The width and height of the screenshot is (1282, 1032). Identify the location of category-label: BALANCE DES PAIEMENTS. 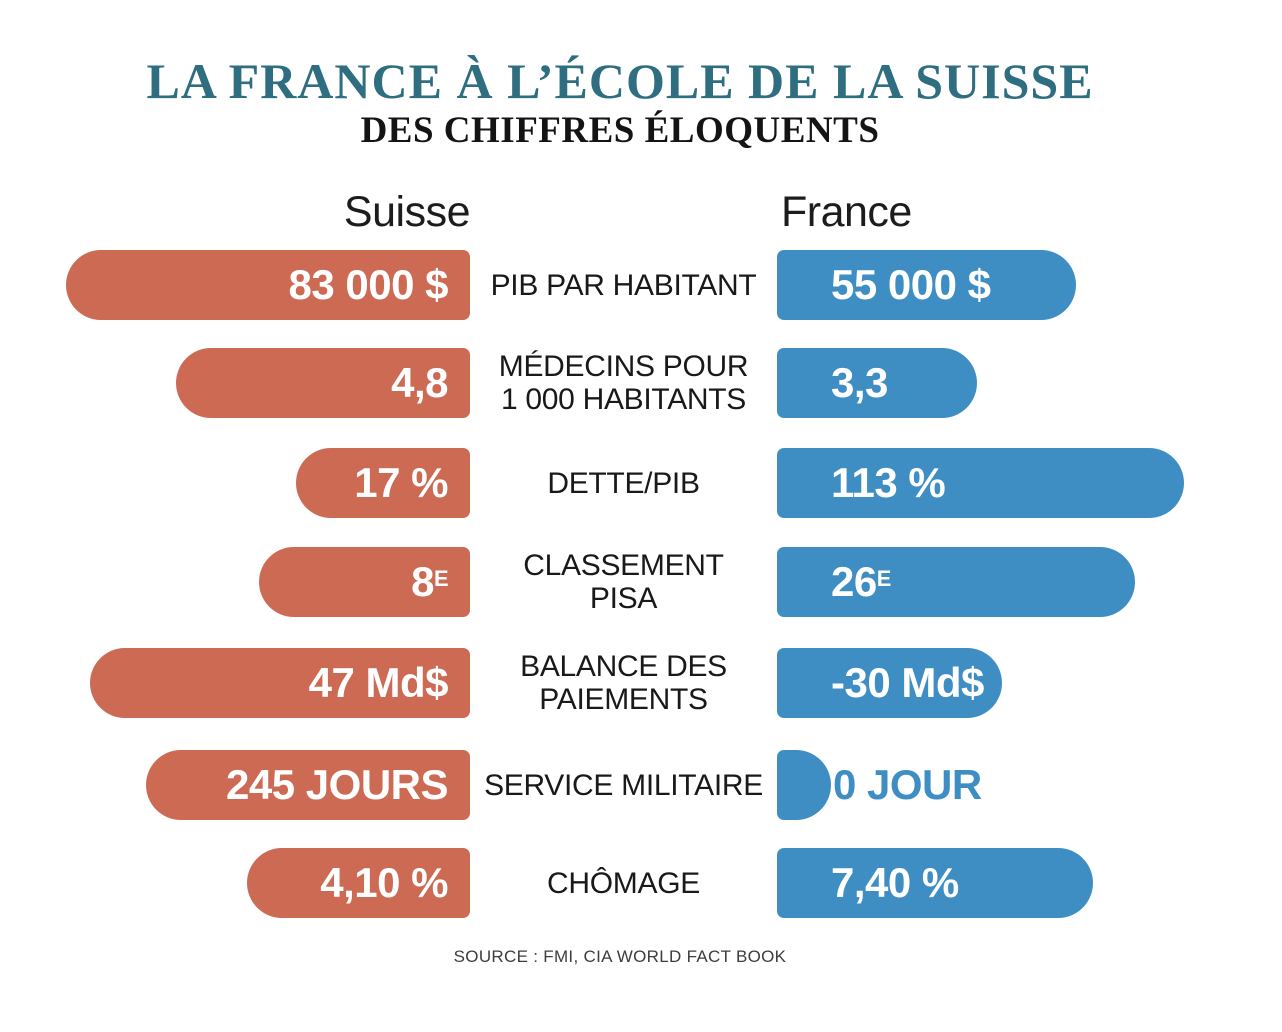
(623, 683).